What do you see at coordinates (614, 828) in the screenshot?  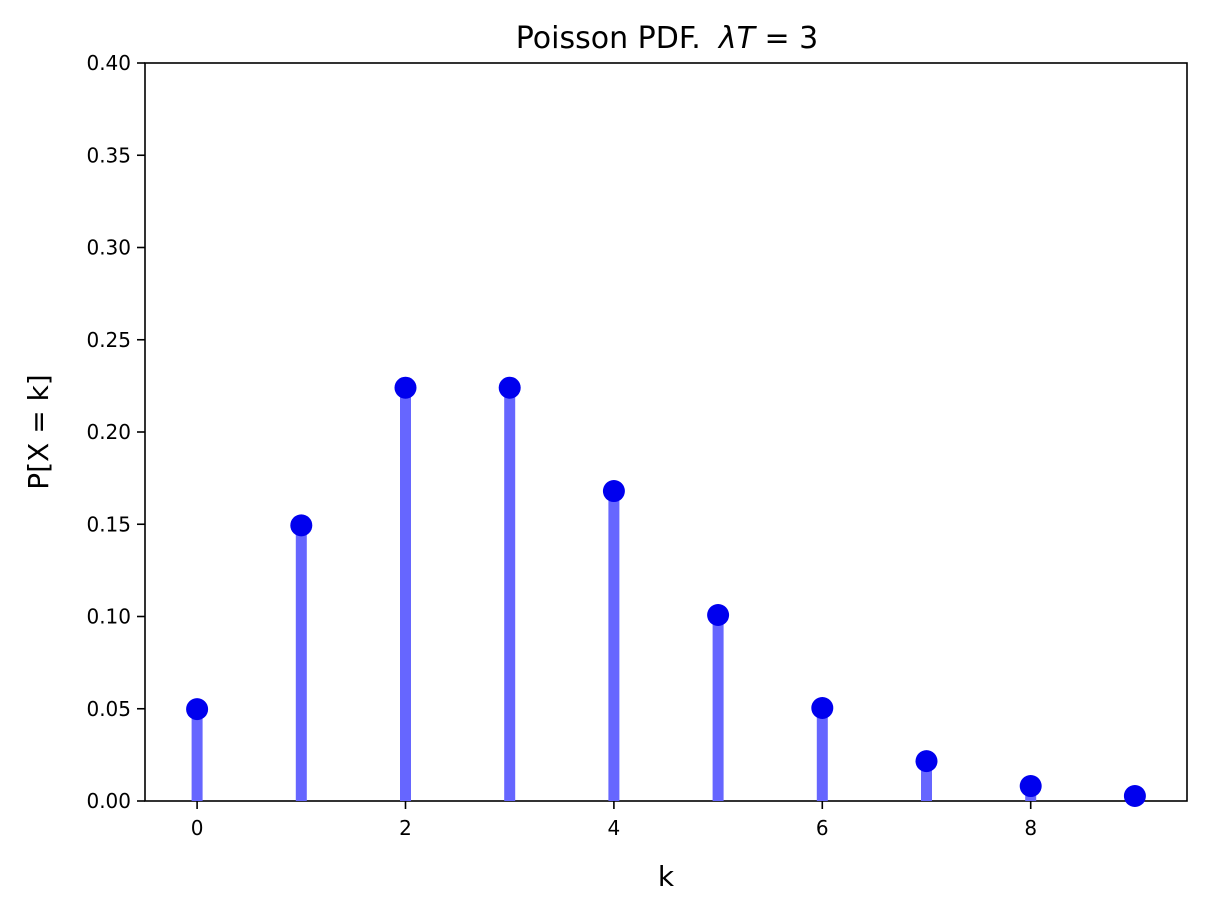 I see `x-tick-label: 4` at bounding box center [614, 828].